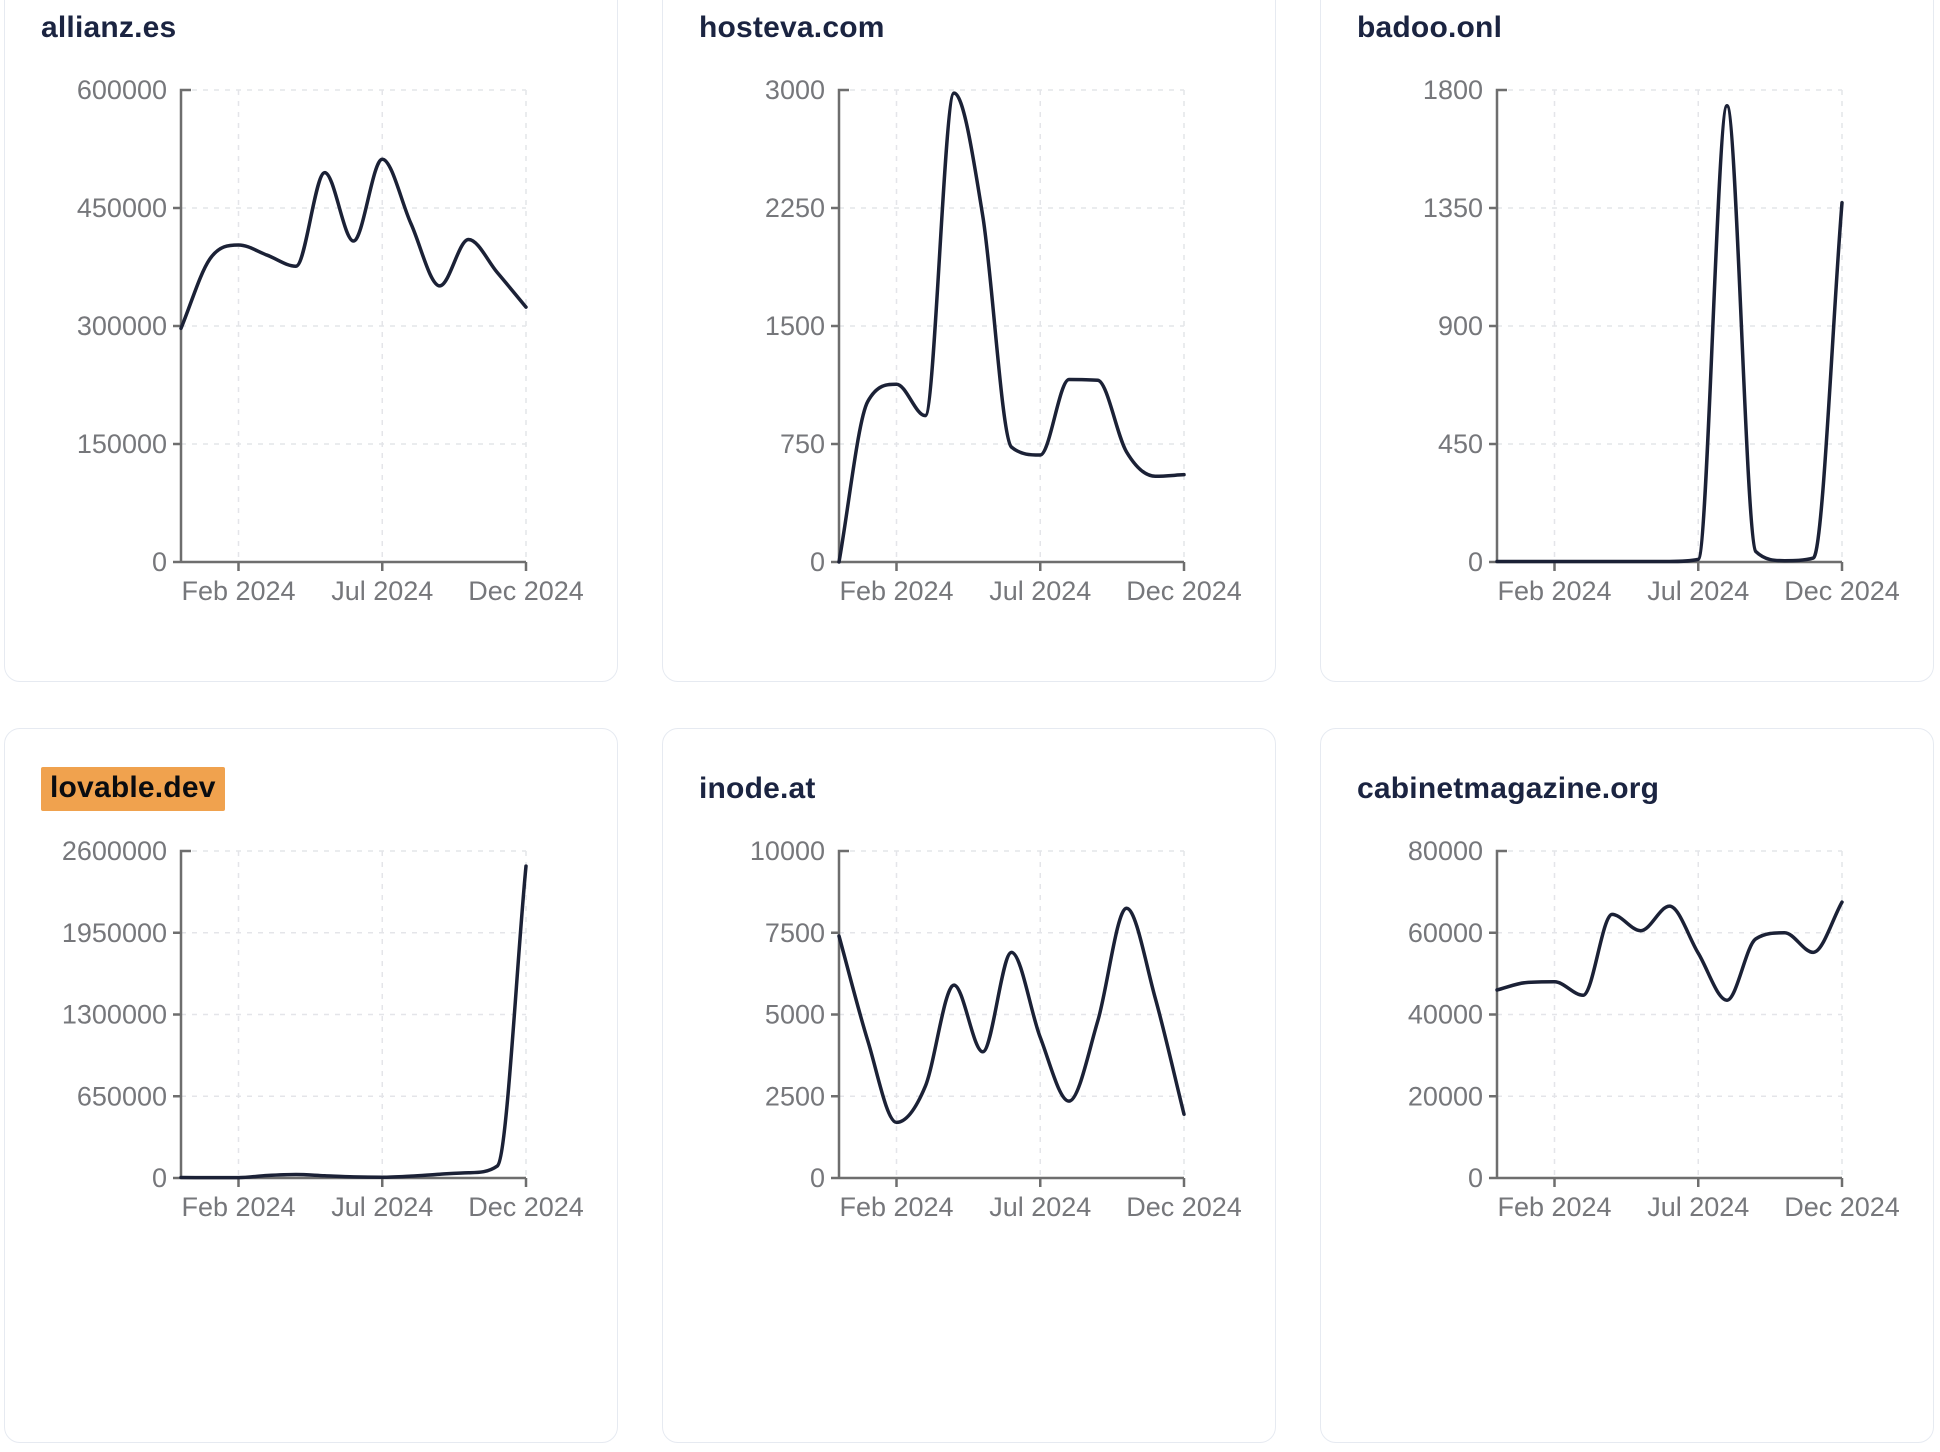  What do you see at coordinates (1453, 90) in the screenshot?
I see `y-tick-label: 1800` at bounding box center [1453, 90].